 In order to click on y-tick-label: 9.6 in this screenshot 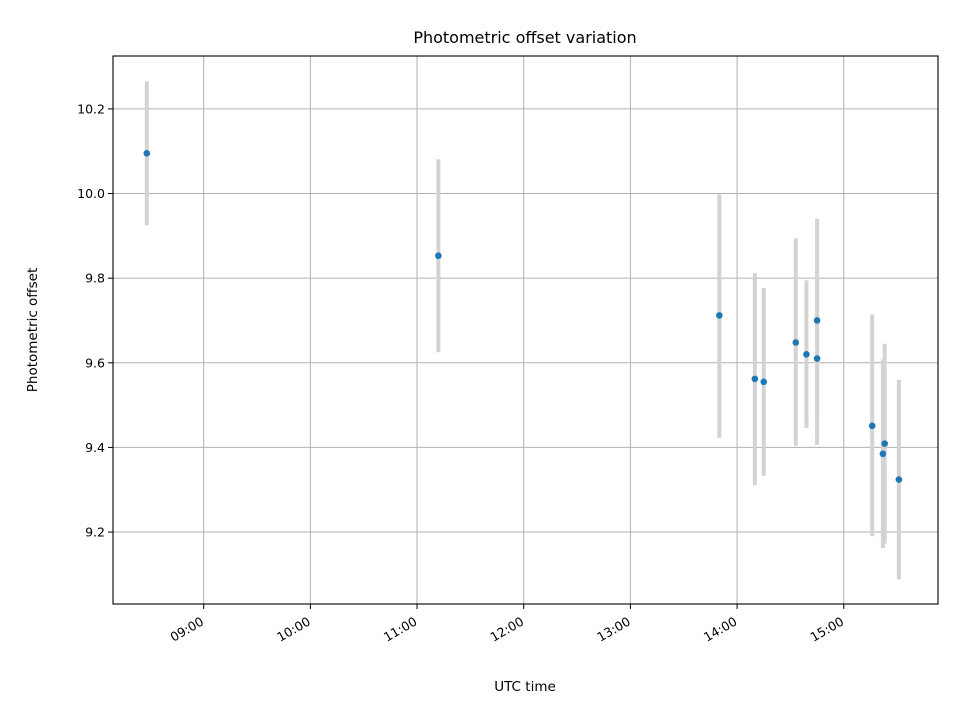, I will do `click(95, 362)`.